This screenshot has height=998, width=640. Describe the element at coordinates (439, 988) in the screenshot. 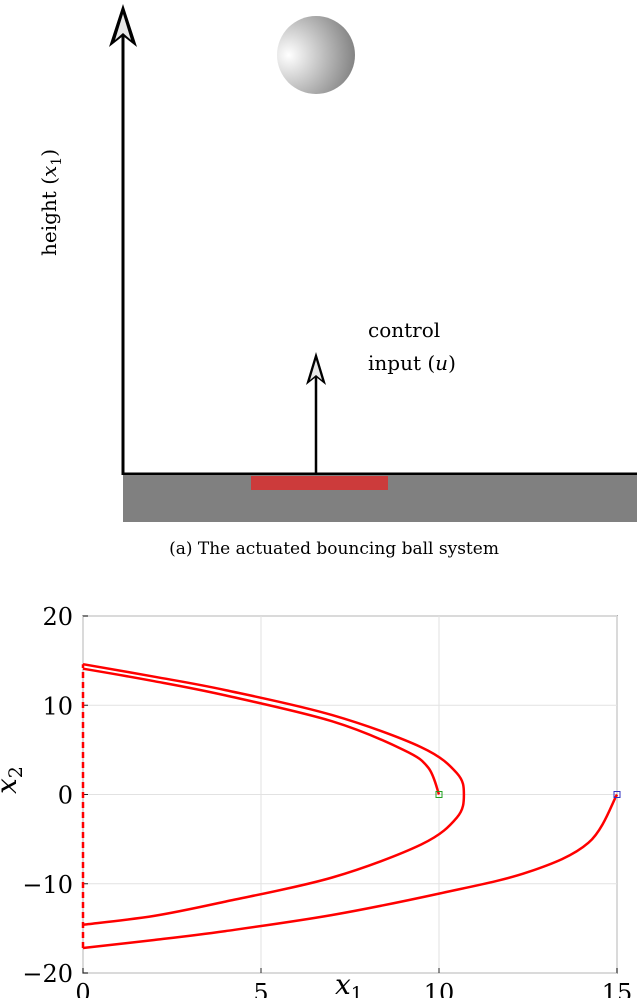

I see `x-tick-label: 10` at that location.